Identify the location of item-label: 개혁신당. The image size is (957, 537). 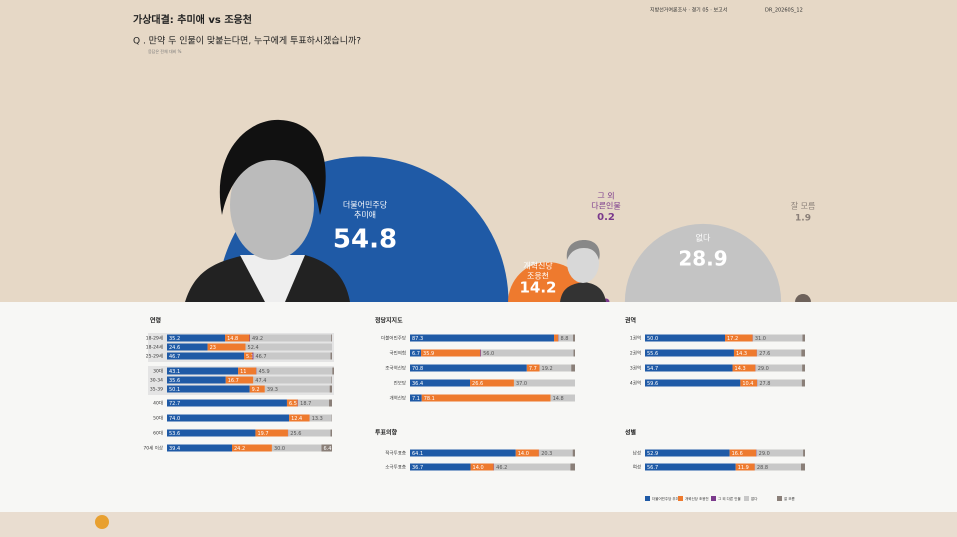
(538, 266).